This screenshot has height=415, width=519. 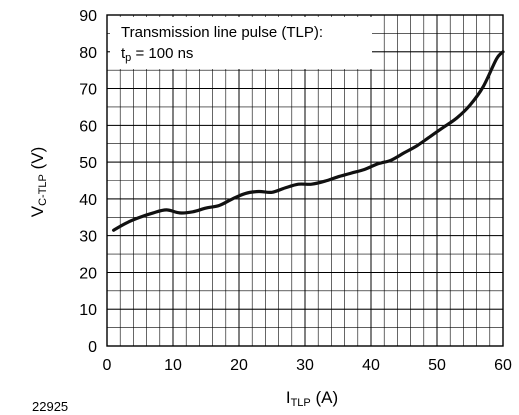 What do you see at coordinates (38, 182) in the screenshot?
I see `y-axis-title: VC-TLP (V)` at bounding box center [38, 182].